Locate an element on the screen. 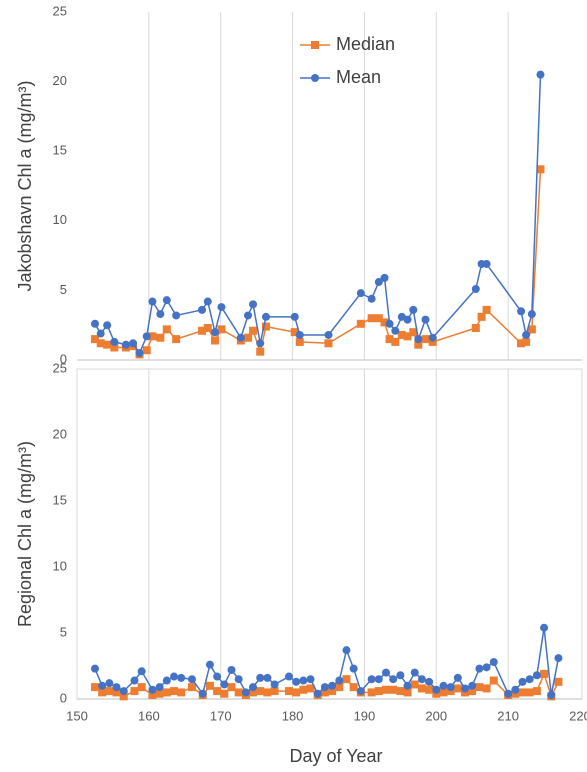 The image size is (587, 772). x-tick-label: 170 is located at coordinates (221, 715).